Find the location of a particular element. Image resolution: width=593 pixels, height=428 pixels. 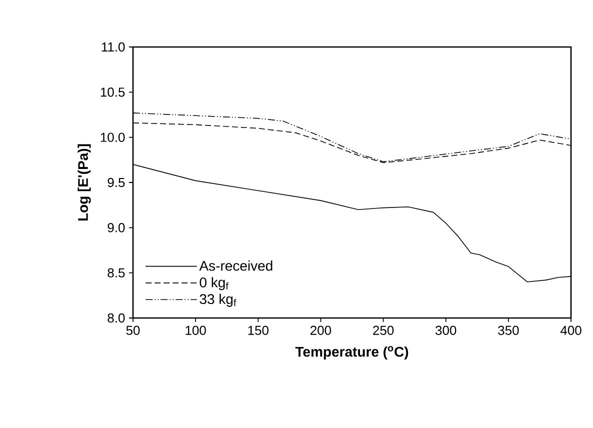

legend-label: As-received is located at coordinates (235, 265).